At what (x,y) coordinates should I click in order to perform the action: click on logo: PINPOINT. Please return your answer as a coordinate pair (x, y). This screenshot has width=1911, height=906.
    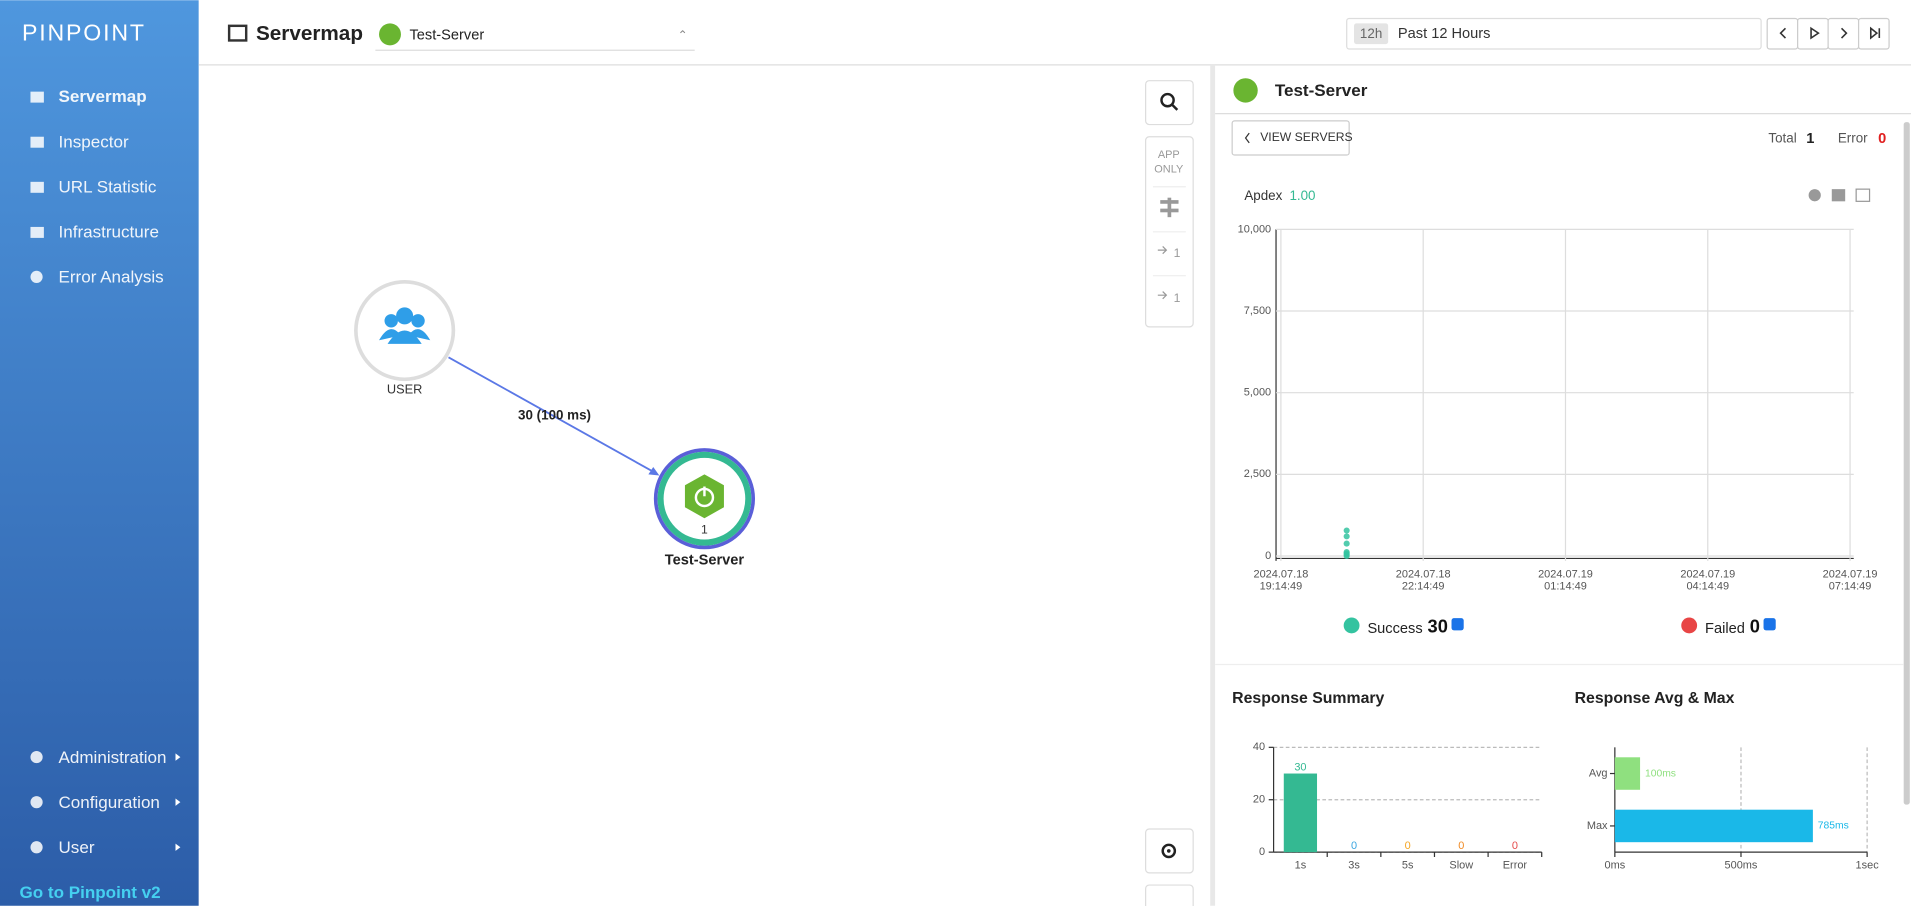
    Looking at the image, I should click on (84, 32).